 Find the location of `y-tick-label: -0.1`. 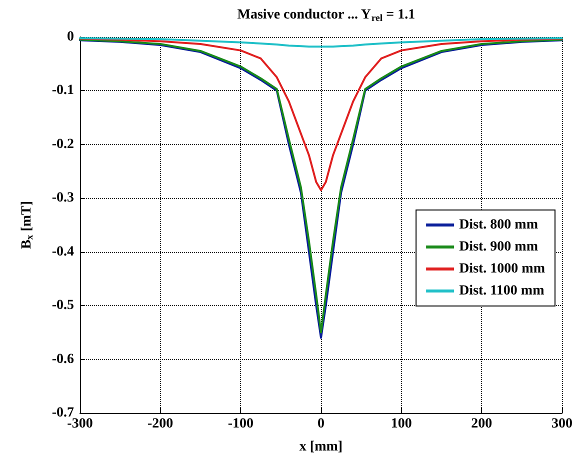

y-tick-label: -0.1 is located at coordinates (63, 90).